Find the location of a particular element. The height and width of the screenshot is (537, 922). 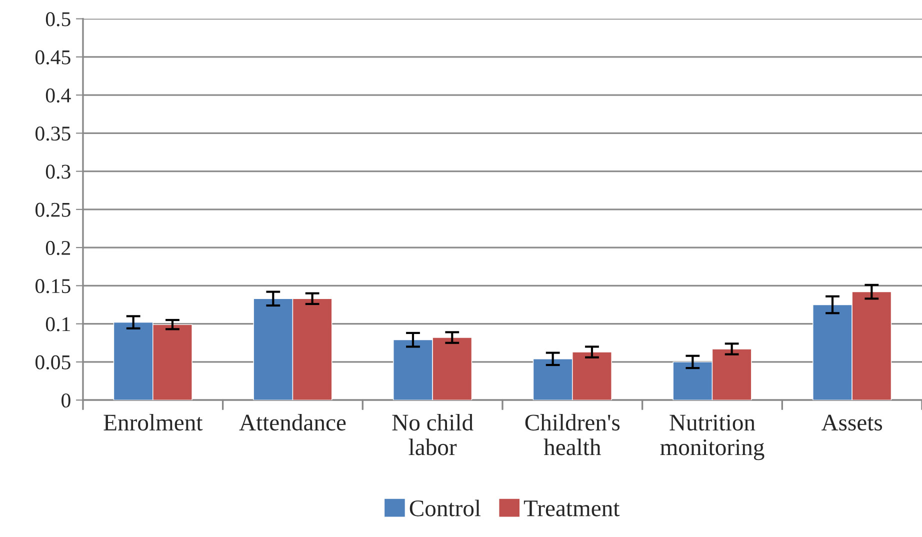

y-tick-label: 0.35 is located at coordinates (53, 133).